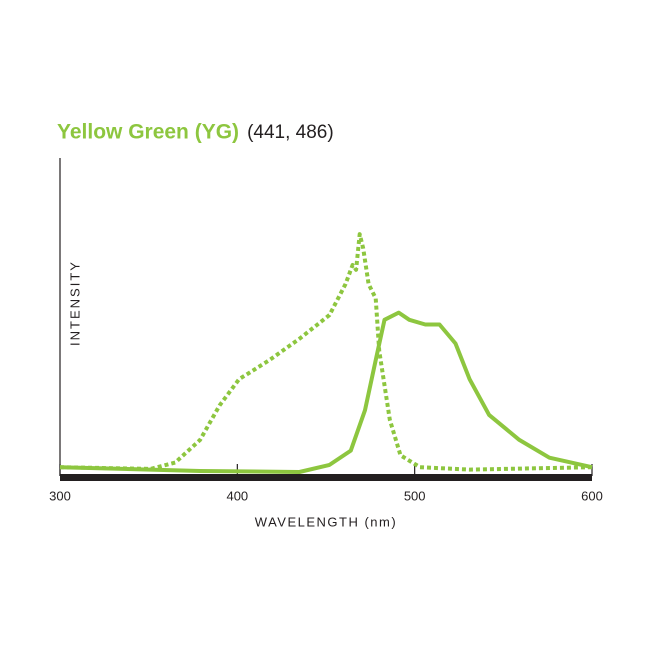 The height and width of the screenshot is (650, 650). What do you see at coordinates (60, 495) in the screenshot?
I see `x-tick-label: 300` at bounding box center [60, 495].